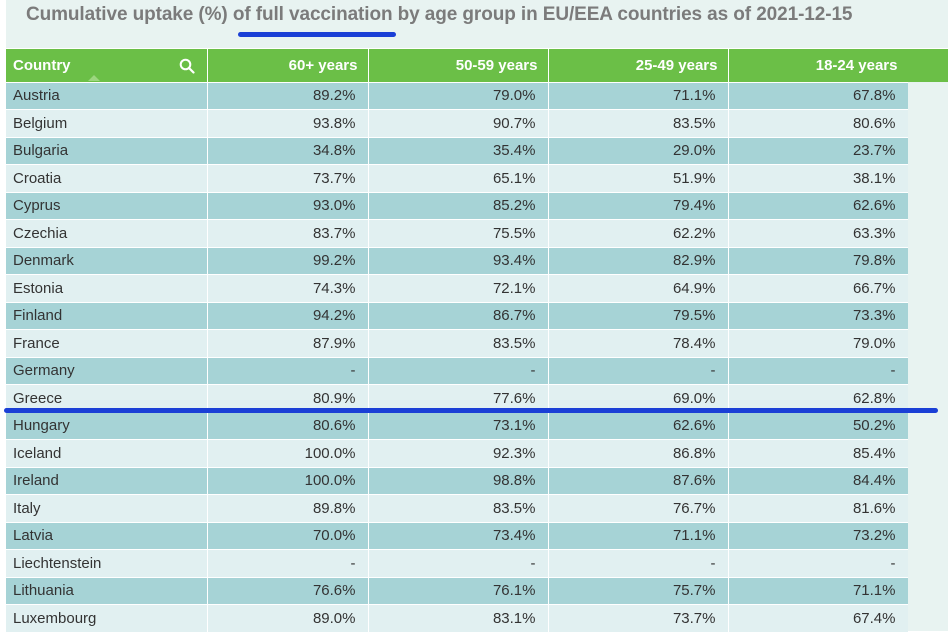 The image size is (948, 641). What do you see at coordinates (107, 426) in the screenshot?
I see `country-cell: Hungary` at bounding box center [107, 426].